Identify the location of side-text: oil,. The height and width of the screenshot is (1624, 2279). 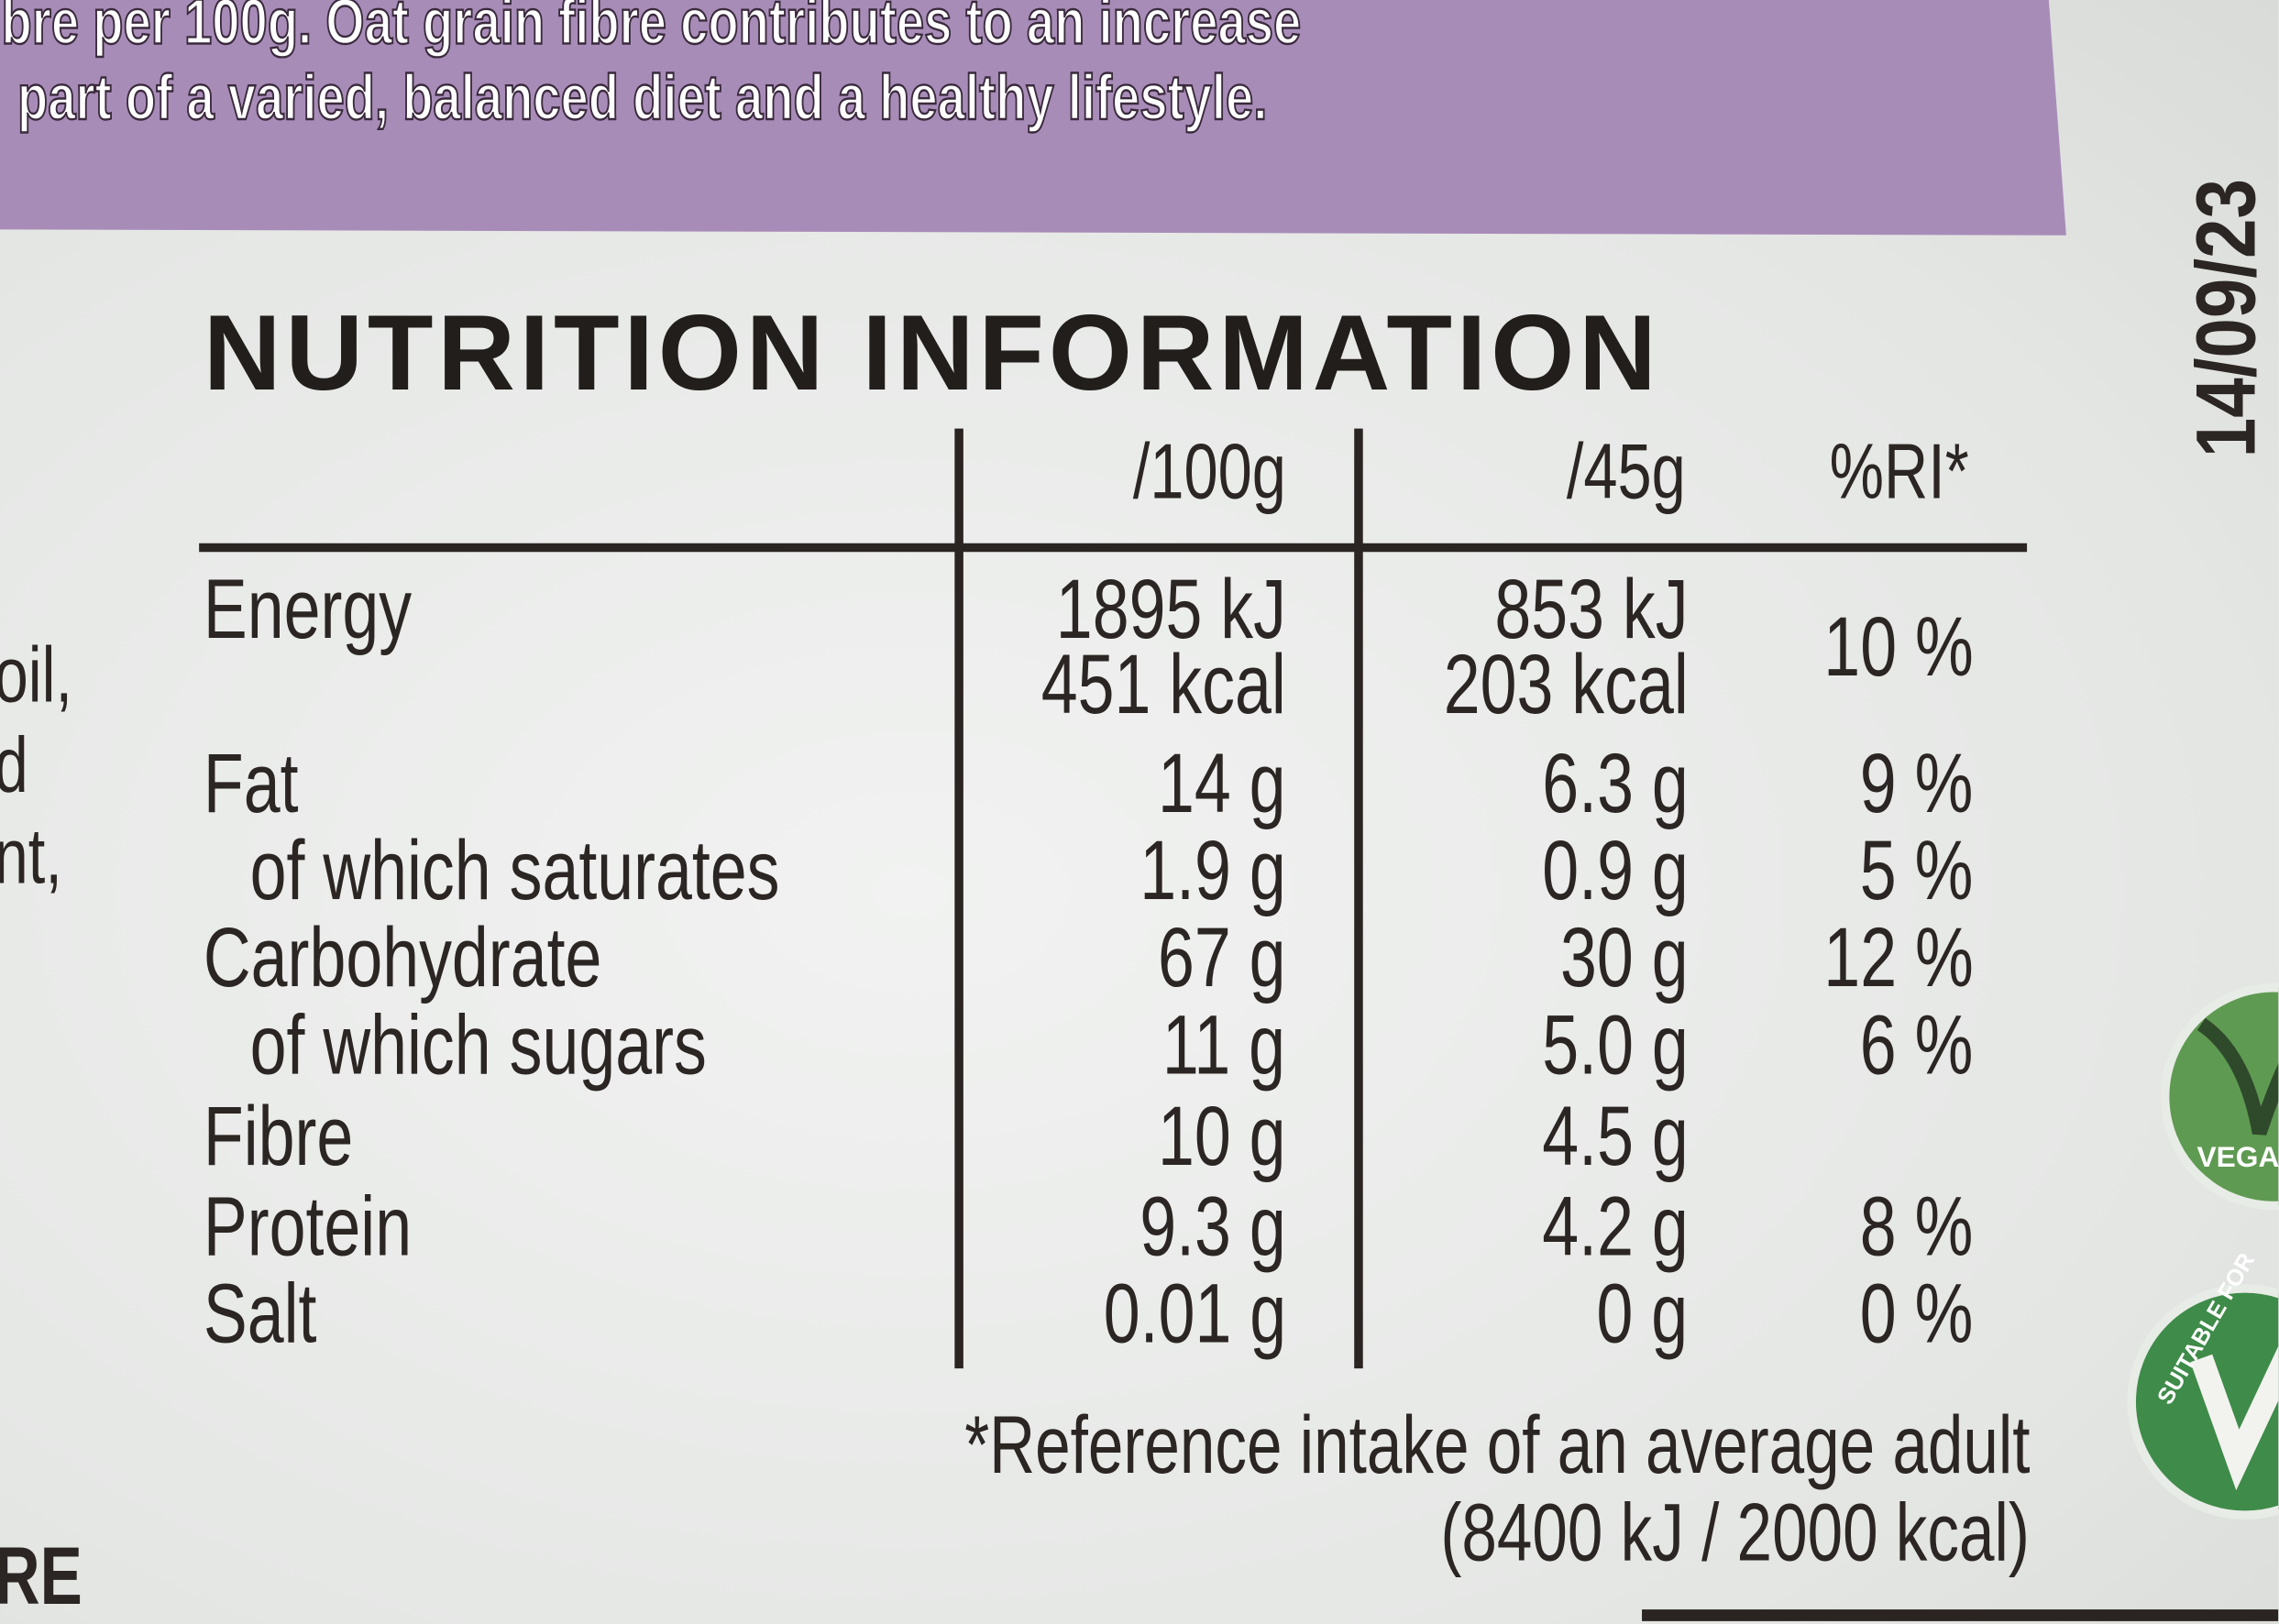
(36, 675).